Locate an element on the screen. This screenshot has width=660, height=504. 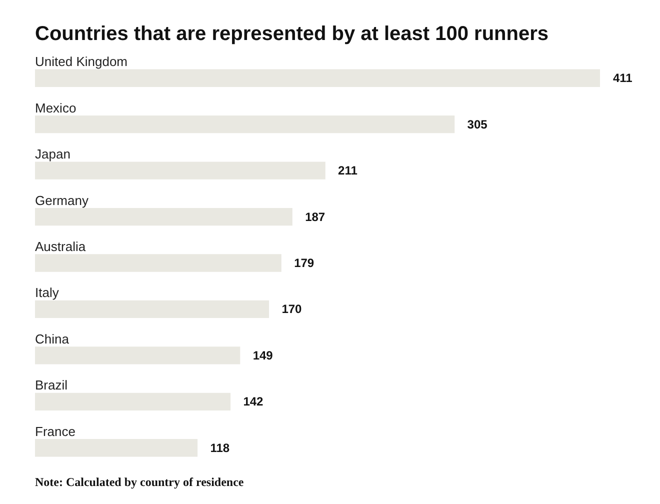
data-label: 187 is located at coordinates (315, 217).